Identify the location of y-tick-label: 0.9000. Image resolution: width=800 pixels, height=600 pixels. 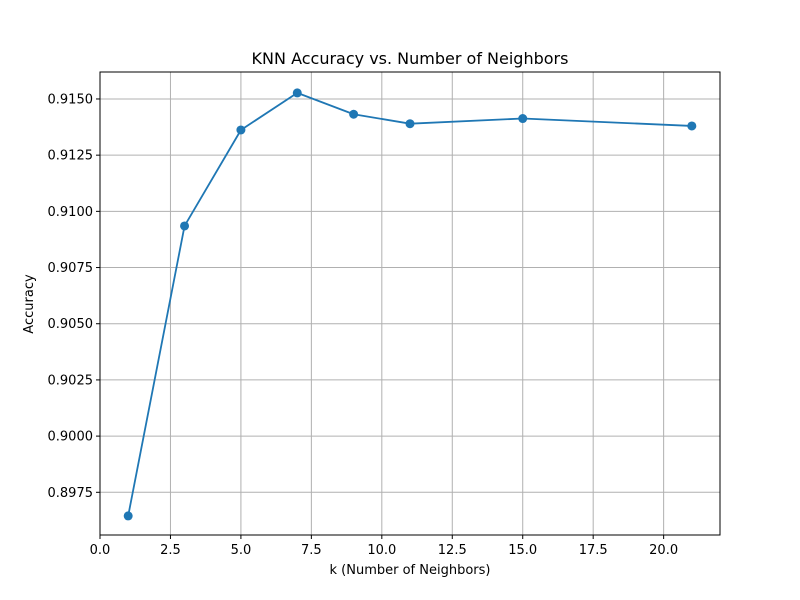
(71, 437).